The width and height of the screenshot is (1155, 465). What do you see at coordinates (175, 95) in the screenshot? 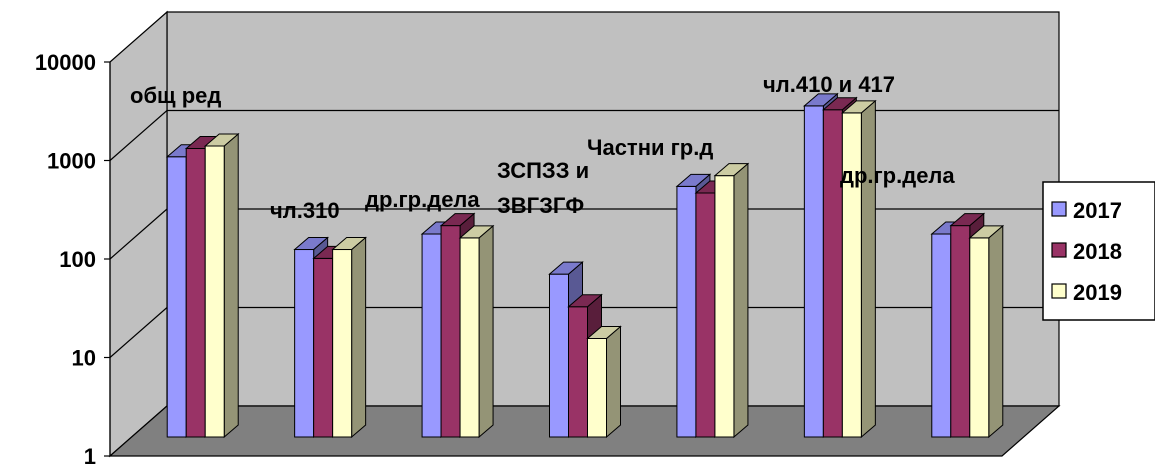
I see `category-label: общ ред` at bounding box center [175, 95].